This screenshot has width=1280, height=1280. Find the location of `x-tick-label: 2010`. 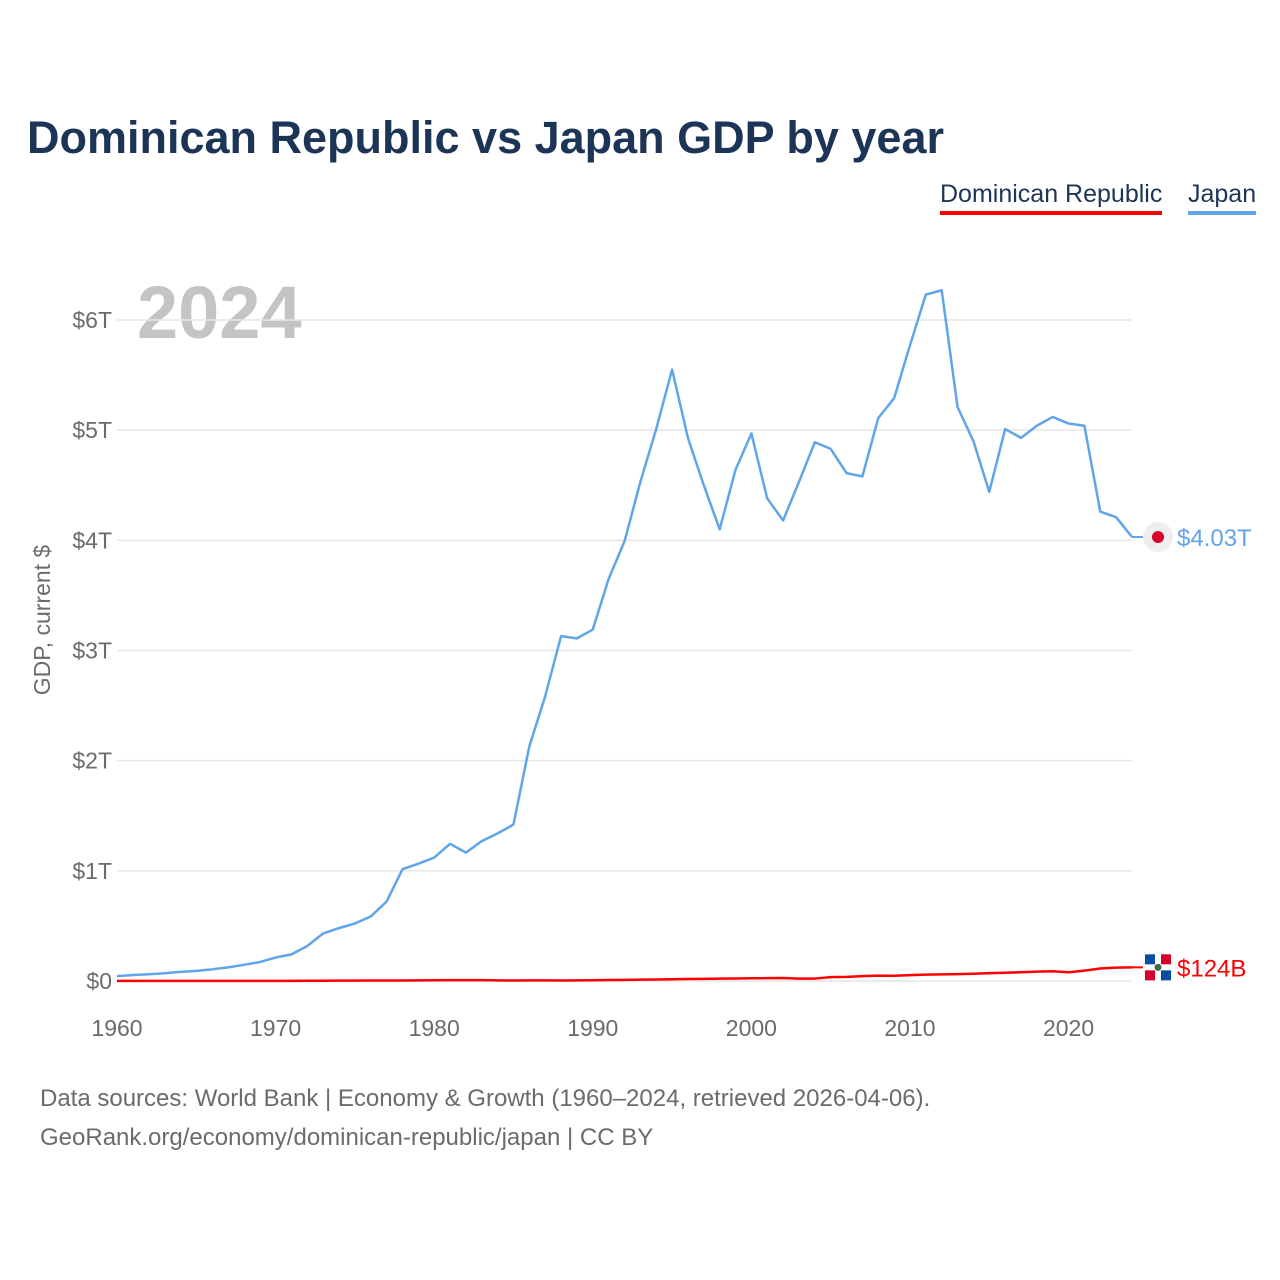

x-tick-label: 2010 is located at coordinates (909, 1028).